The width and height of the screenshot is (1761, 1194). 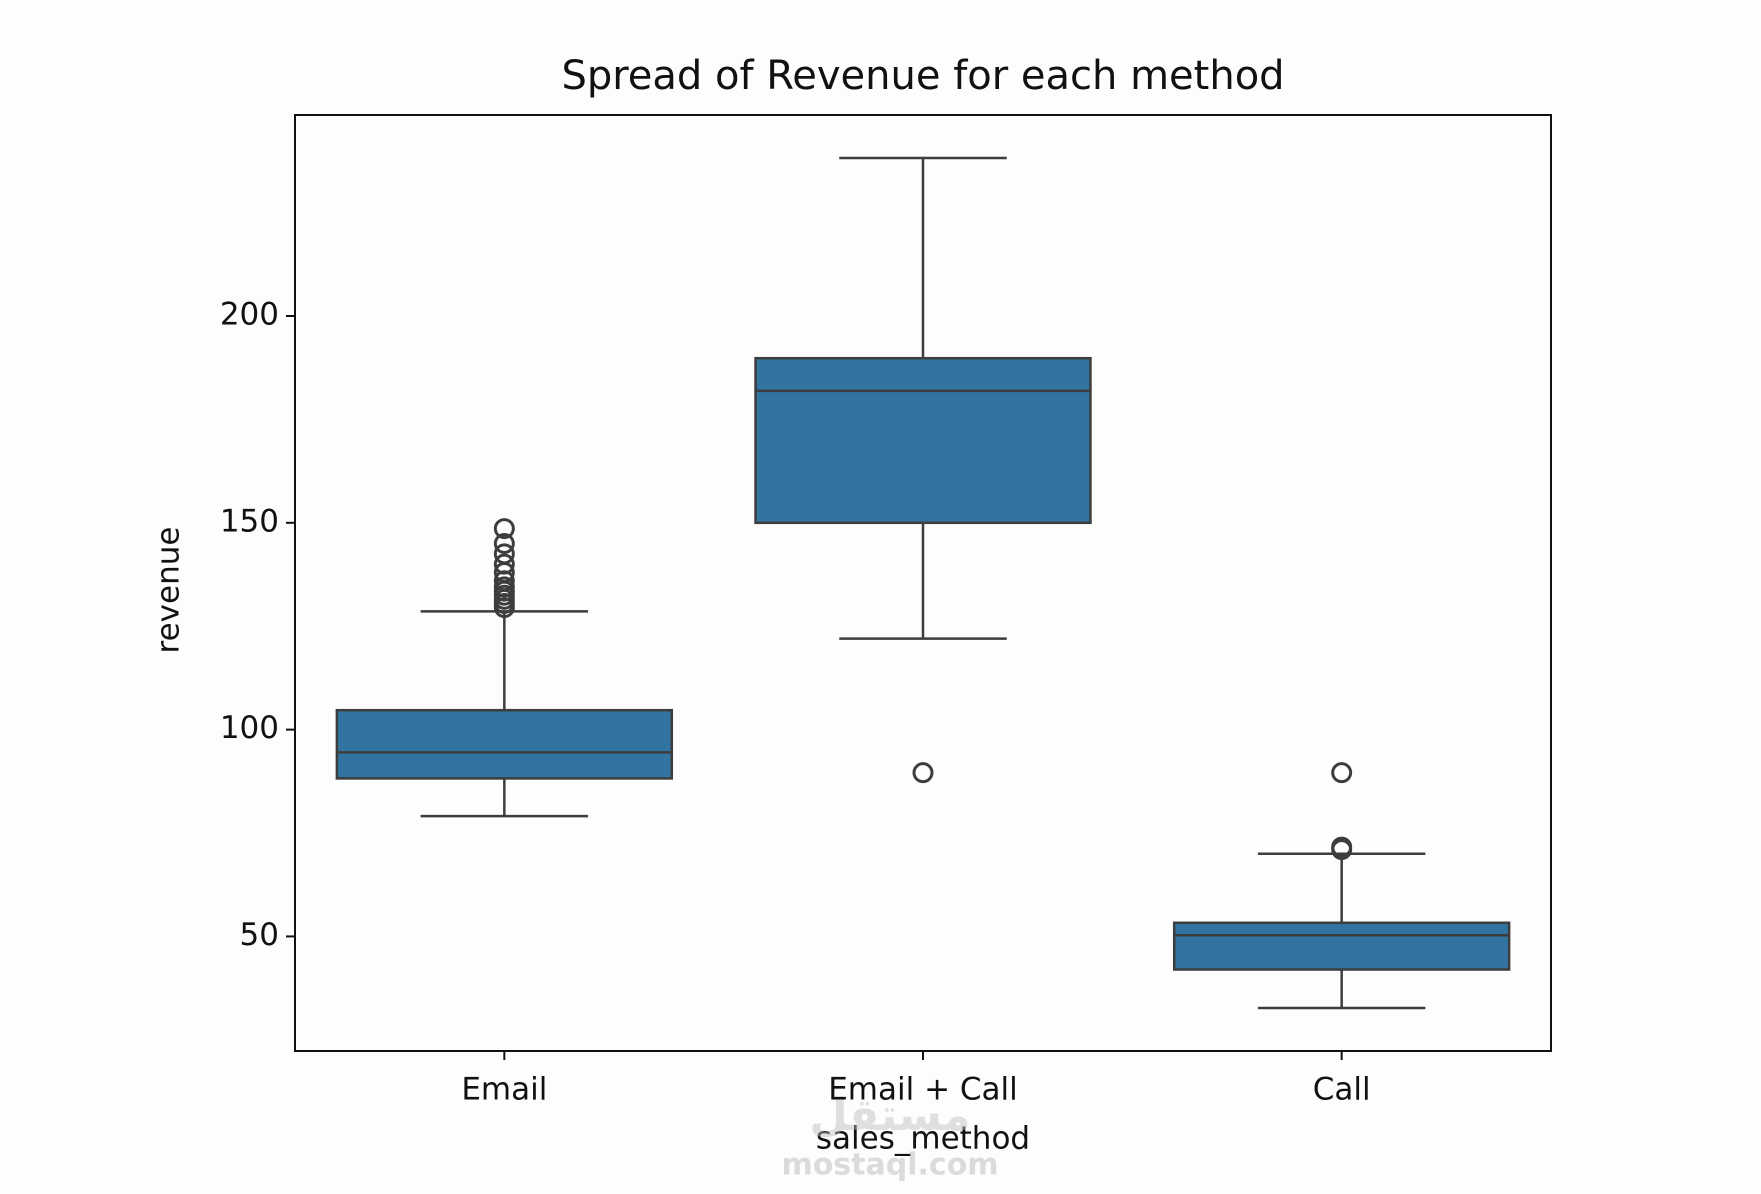 I want to click on y-axis-label: revenue, so click(x=169, y=590).